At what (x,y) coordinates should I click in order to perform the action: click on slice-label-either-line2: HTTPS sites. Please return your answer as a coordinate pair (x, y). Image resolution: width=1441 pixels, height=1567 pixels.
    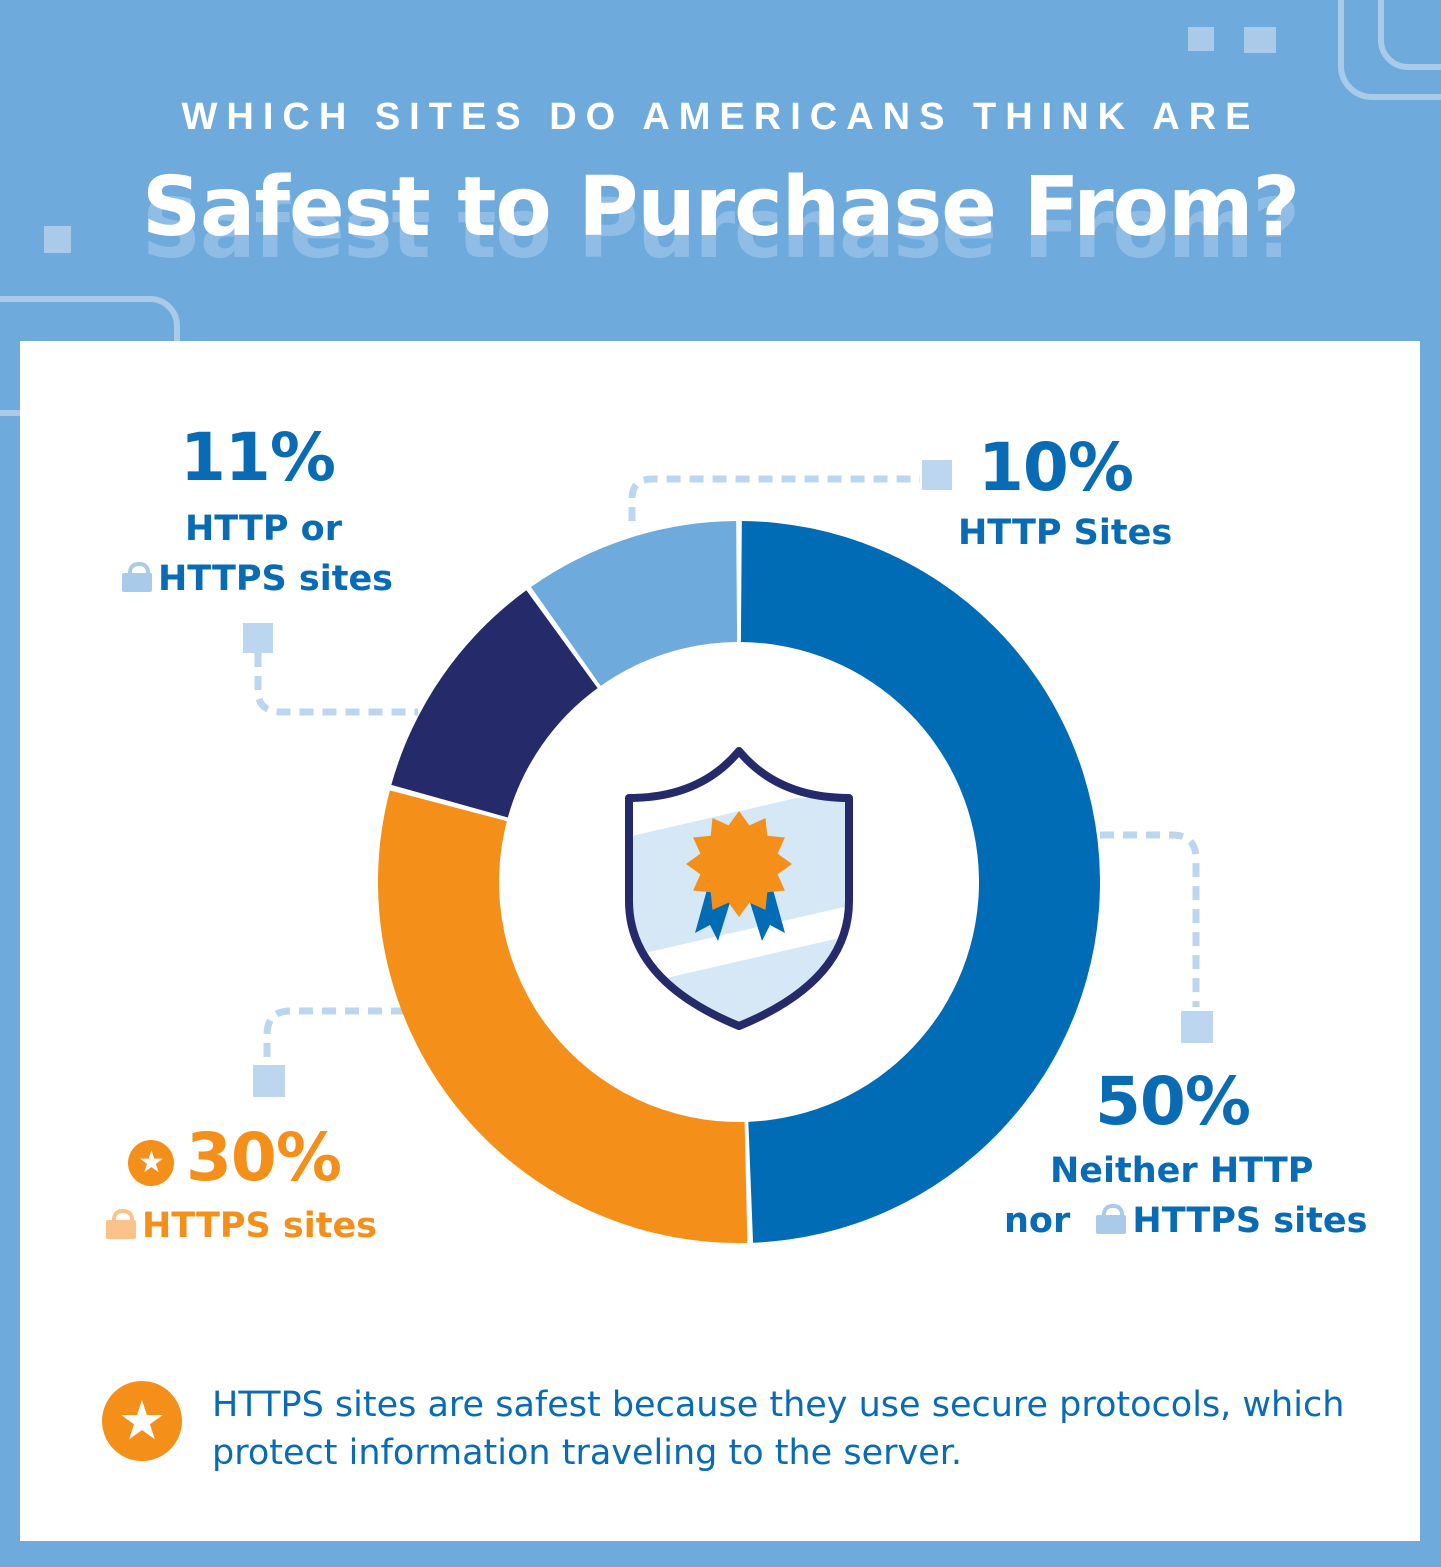
    Looking at the image, I should click on (257, 579).